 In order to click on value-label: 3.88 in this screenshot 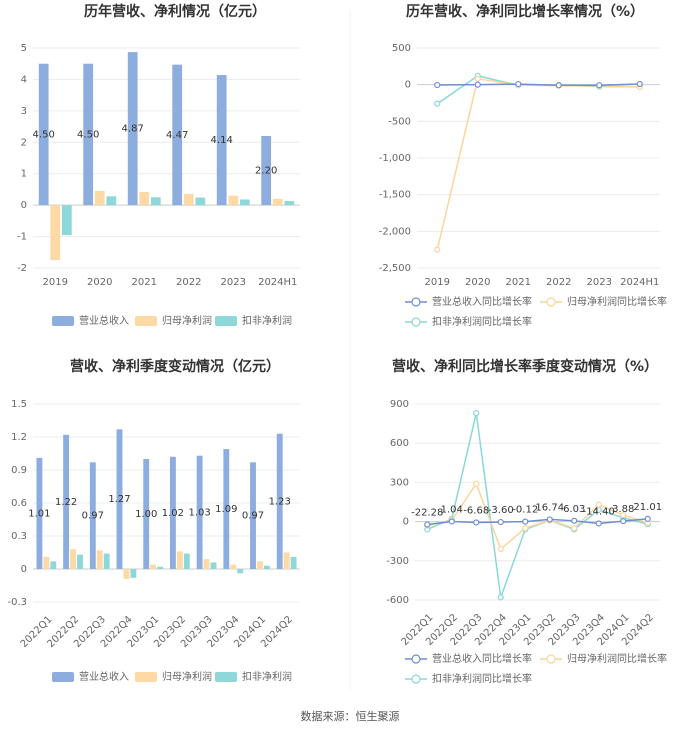, I will do `click(623, 509)`.